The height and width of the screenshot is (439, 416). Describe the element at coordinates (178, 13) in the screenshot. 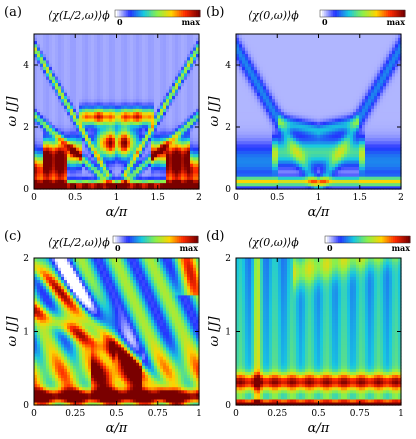

I see `colorbar-segment` at that location.